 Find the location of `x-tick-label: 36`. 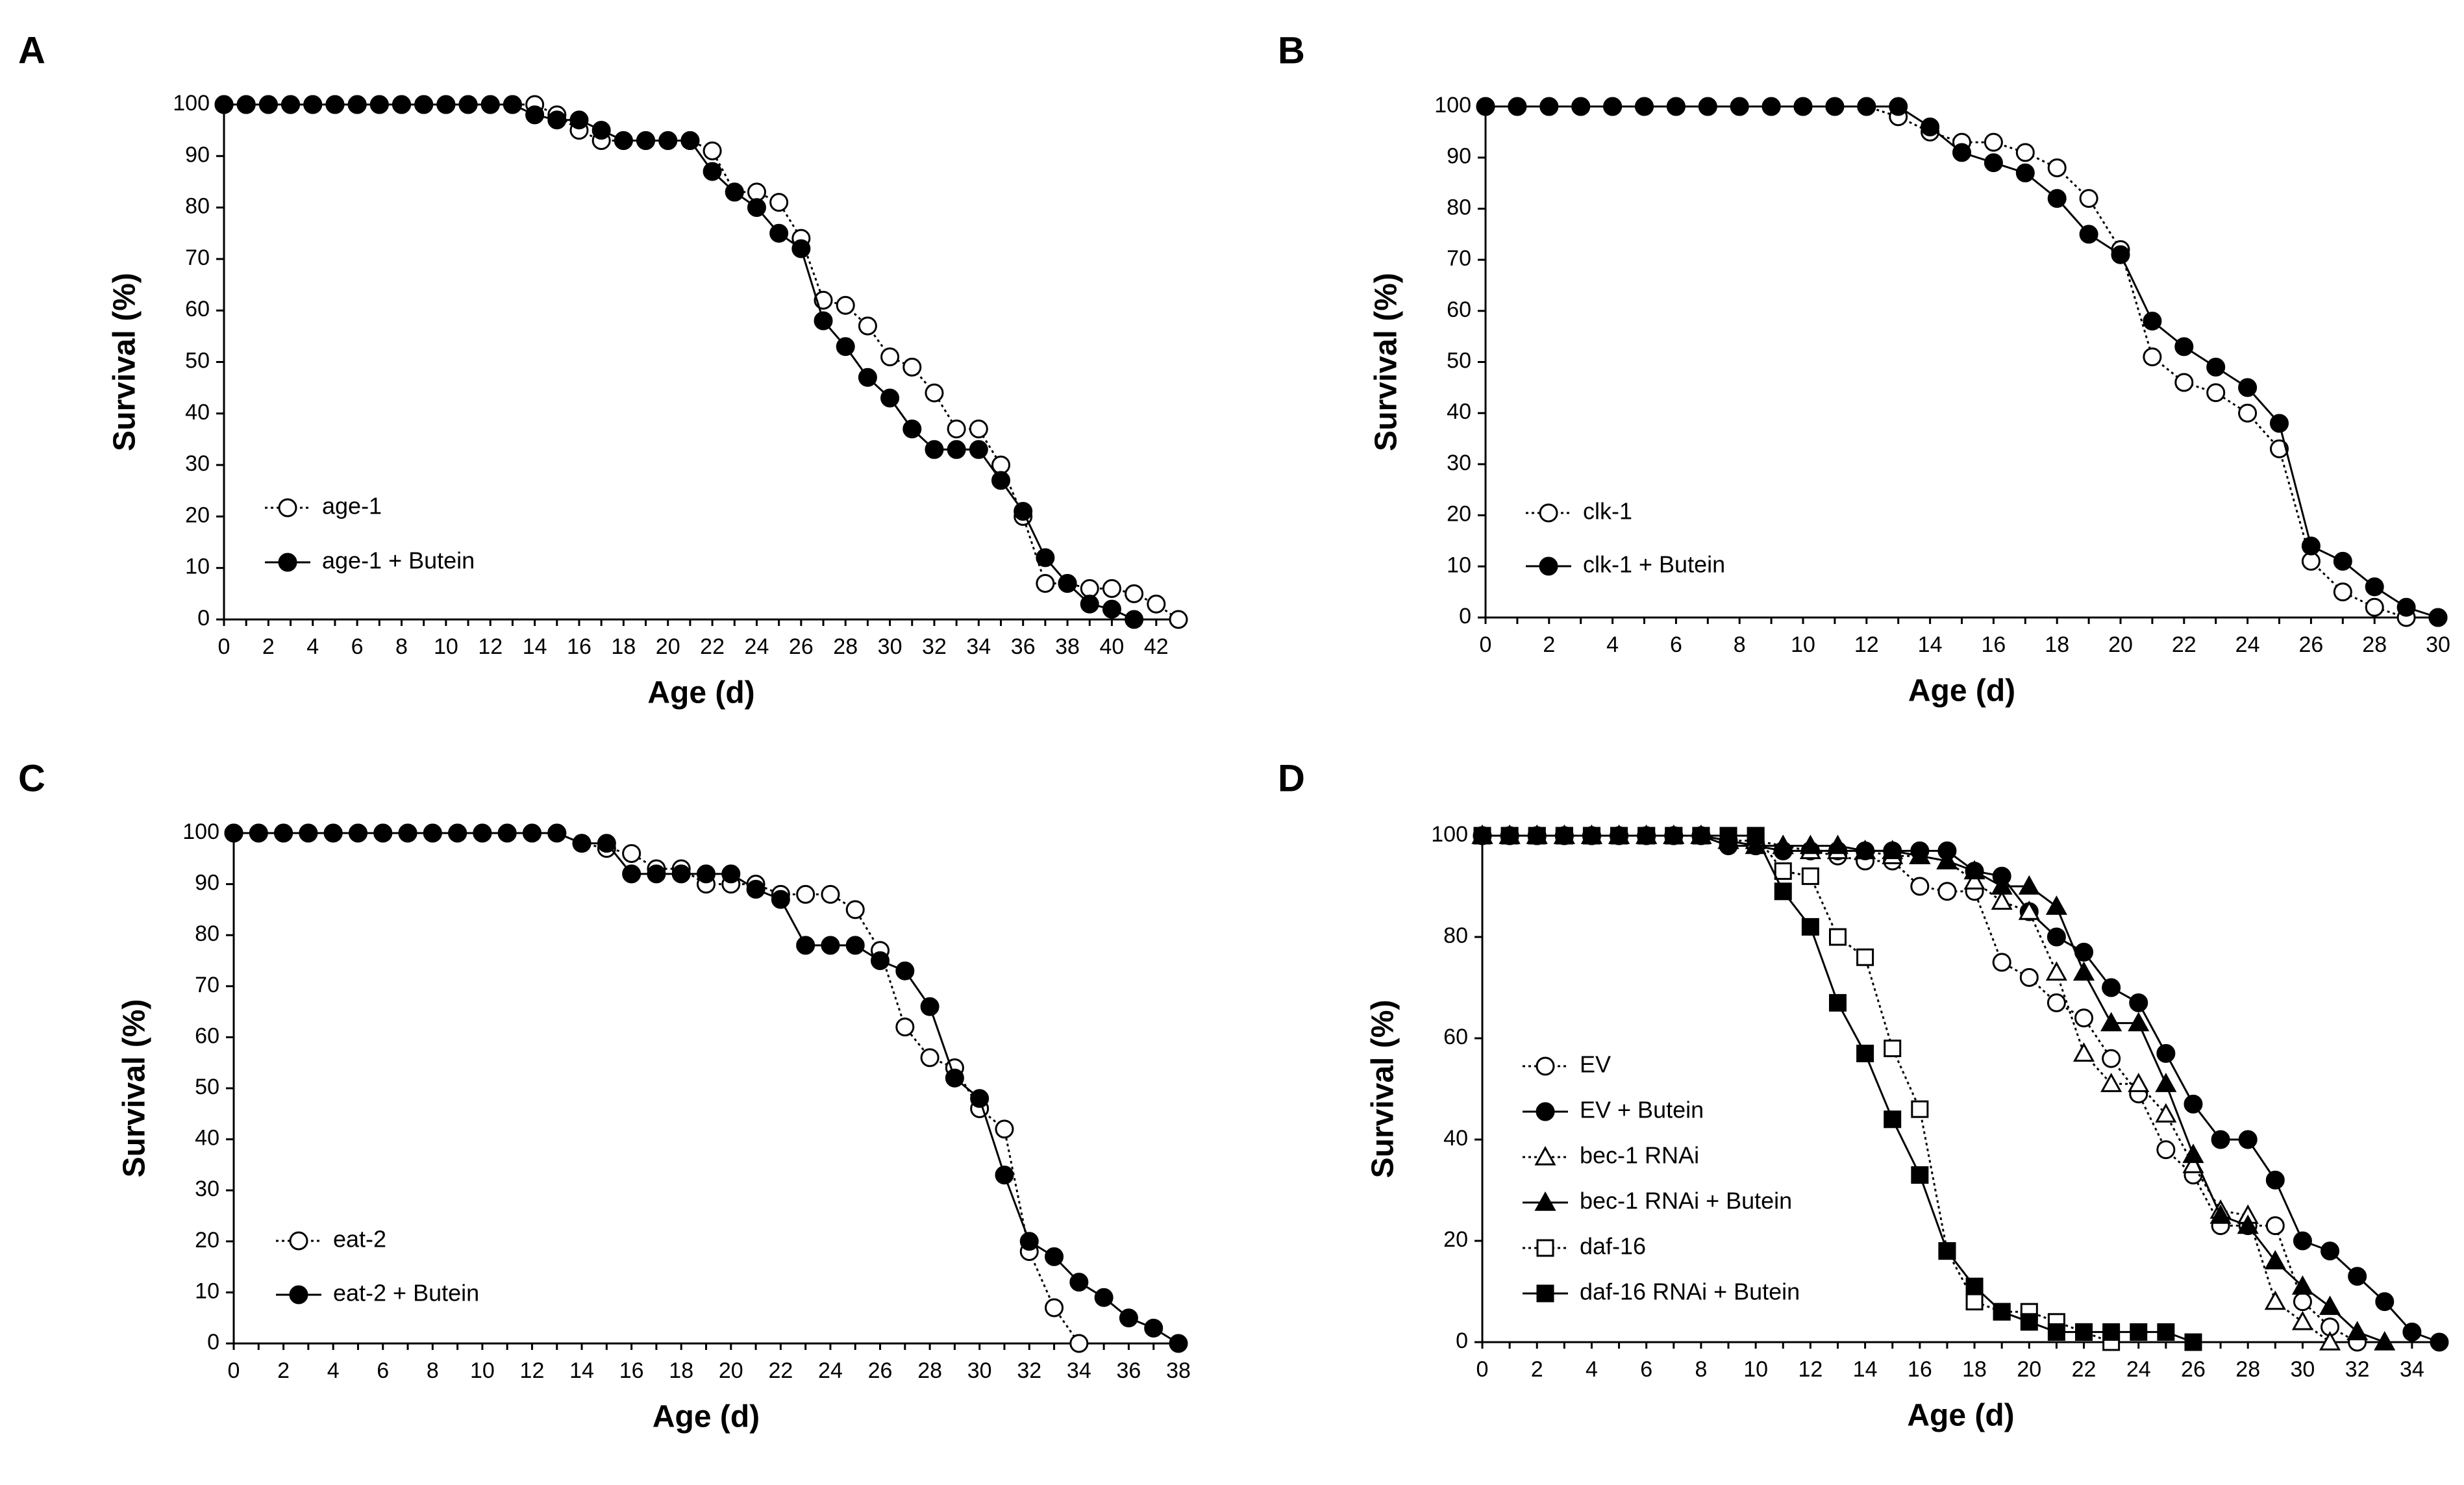

x-tick-label: 36 is located at coordinates (1023, 646).